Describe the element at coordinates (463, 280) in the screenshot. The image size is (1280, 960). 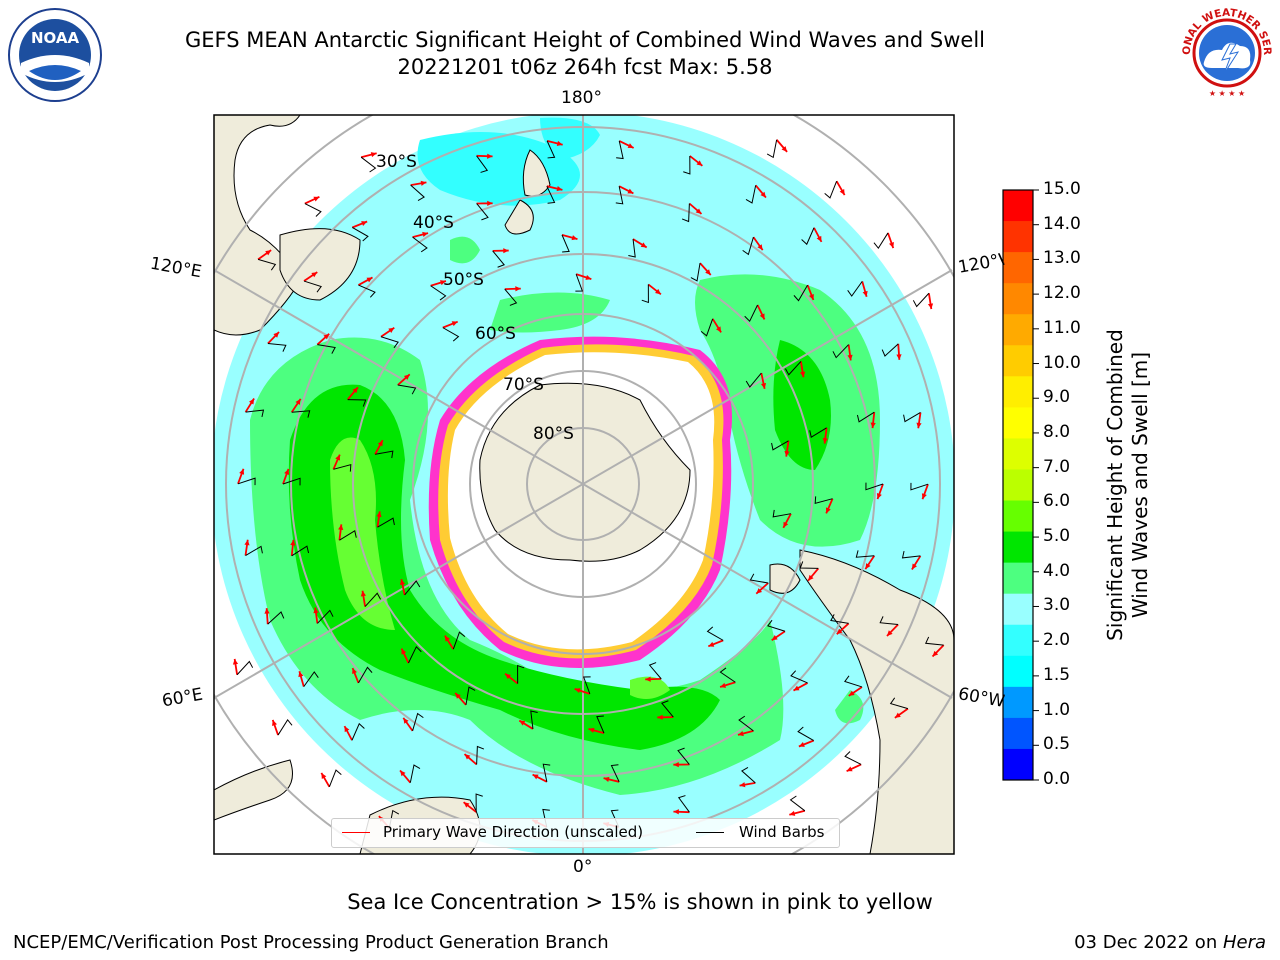
I see `lat-label-50s: 50°S` at that location.